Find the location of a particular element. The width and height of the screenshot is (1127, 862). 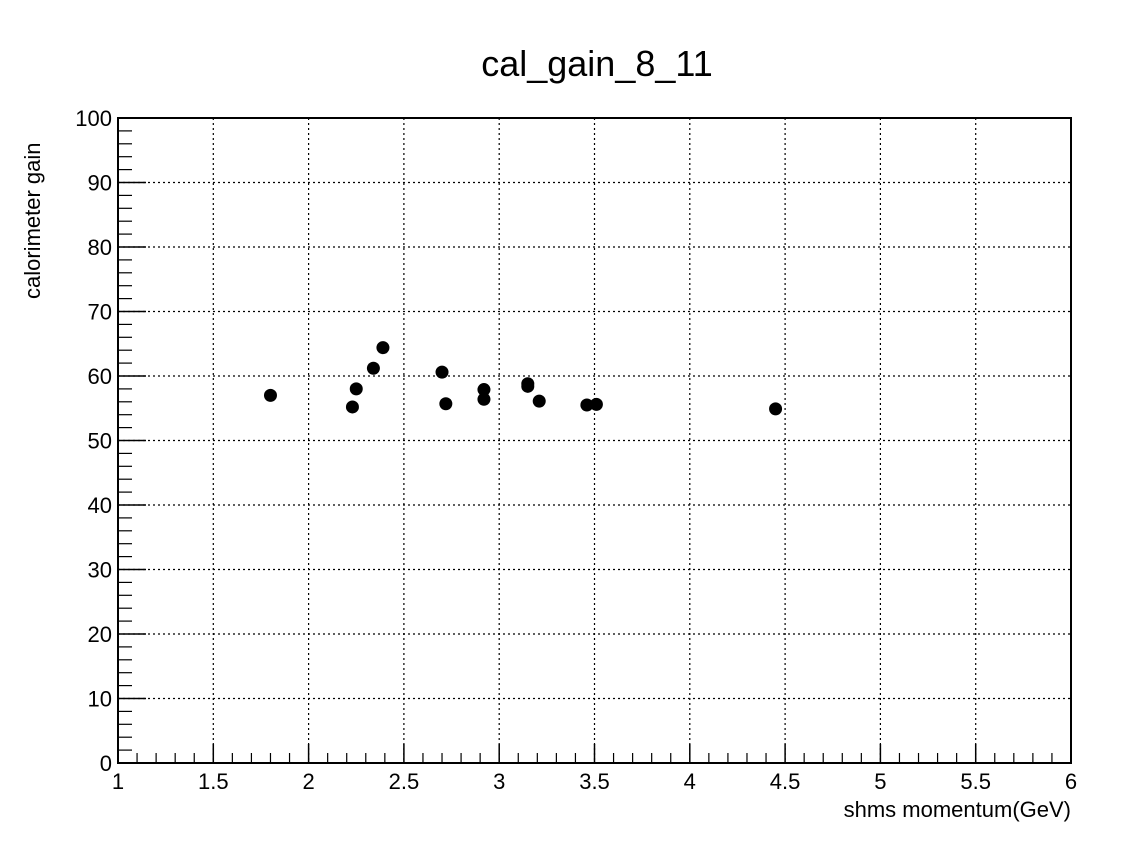

y-tick-label: 20 is located at coordinates (100, 634).